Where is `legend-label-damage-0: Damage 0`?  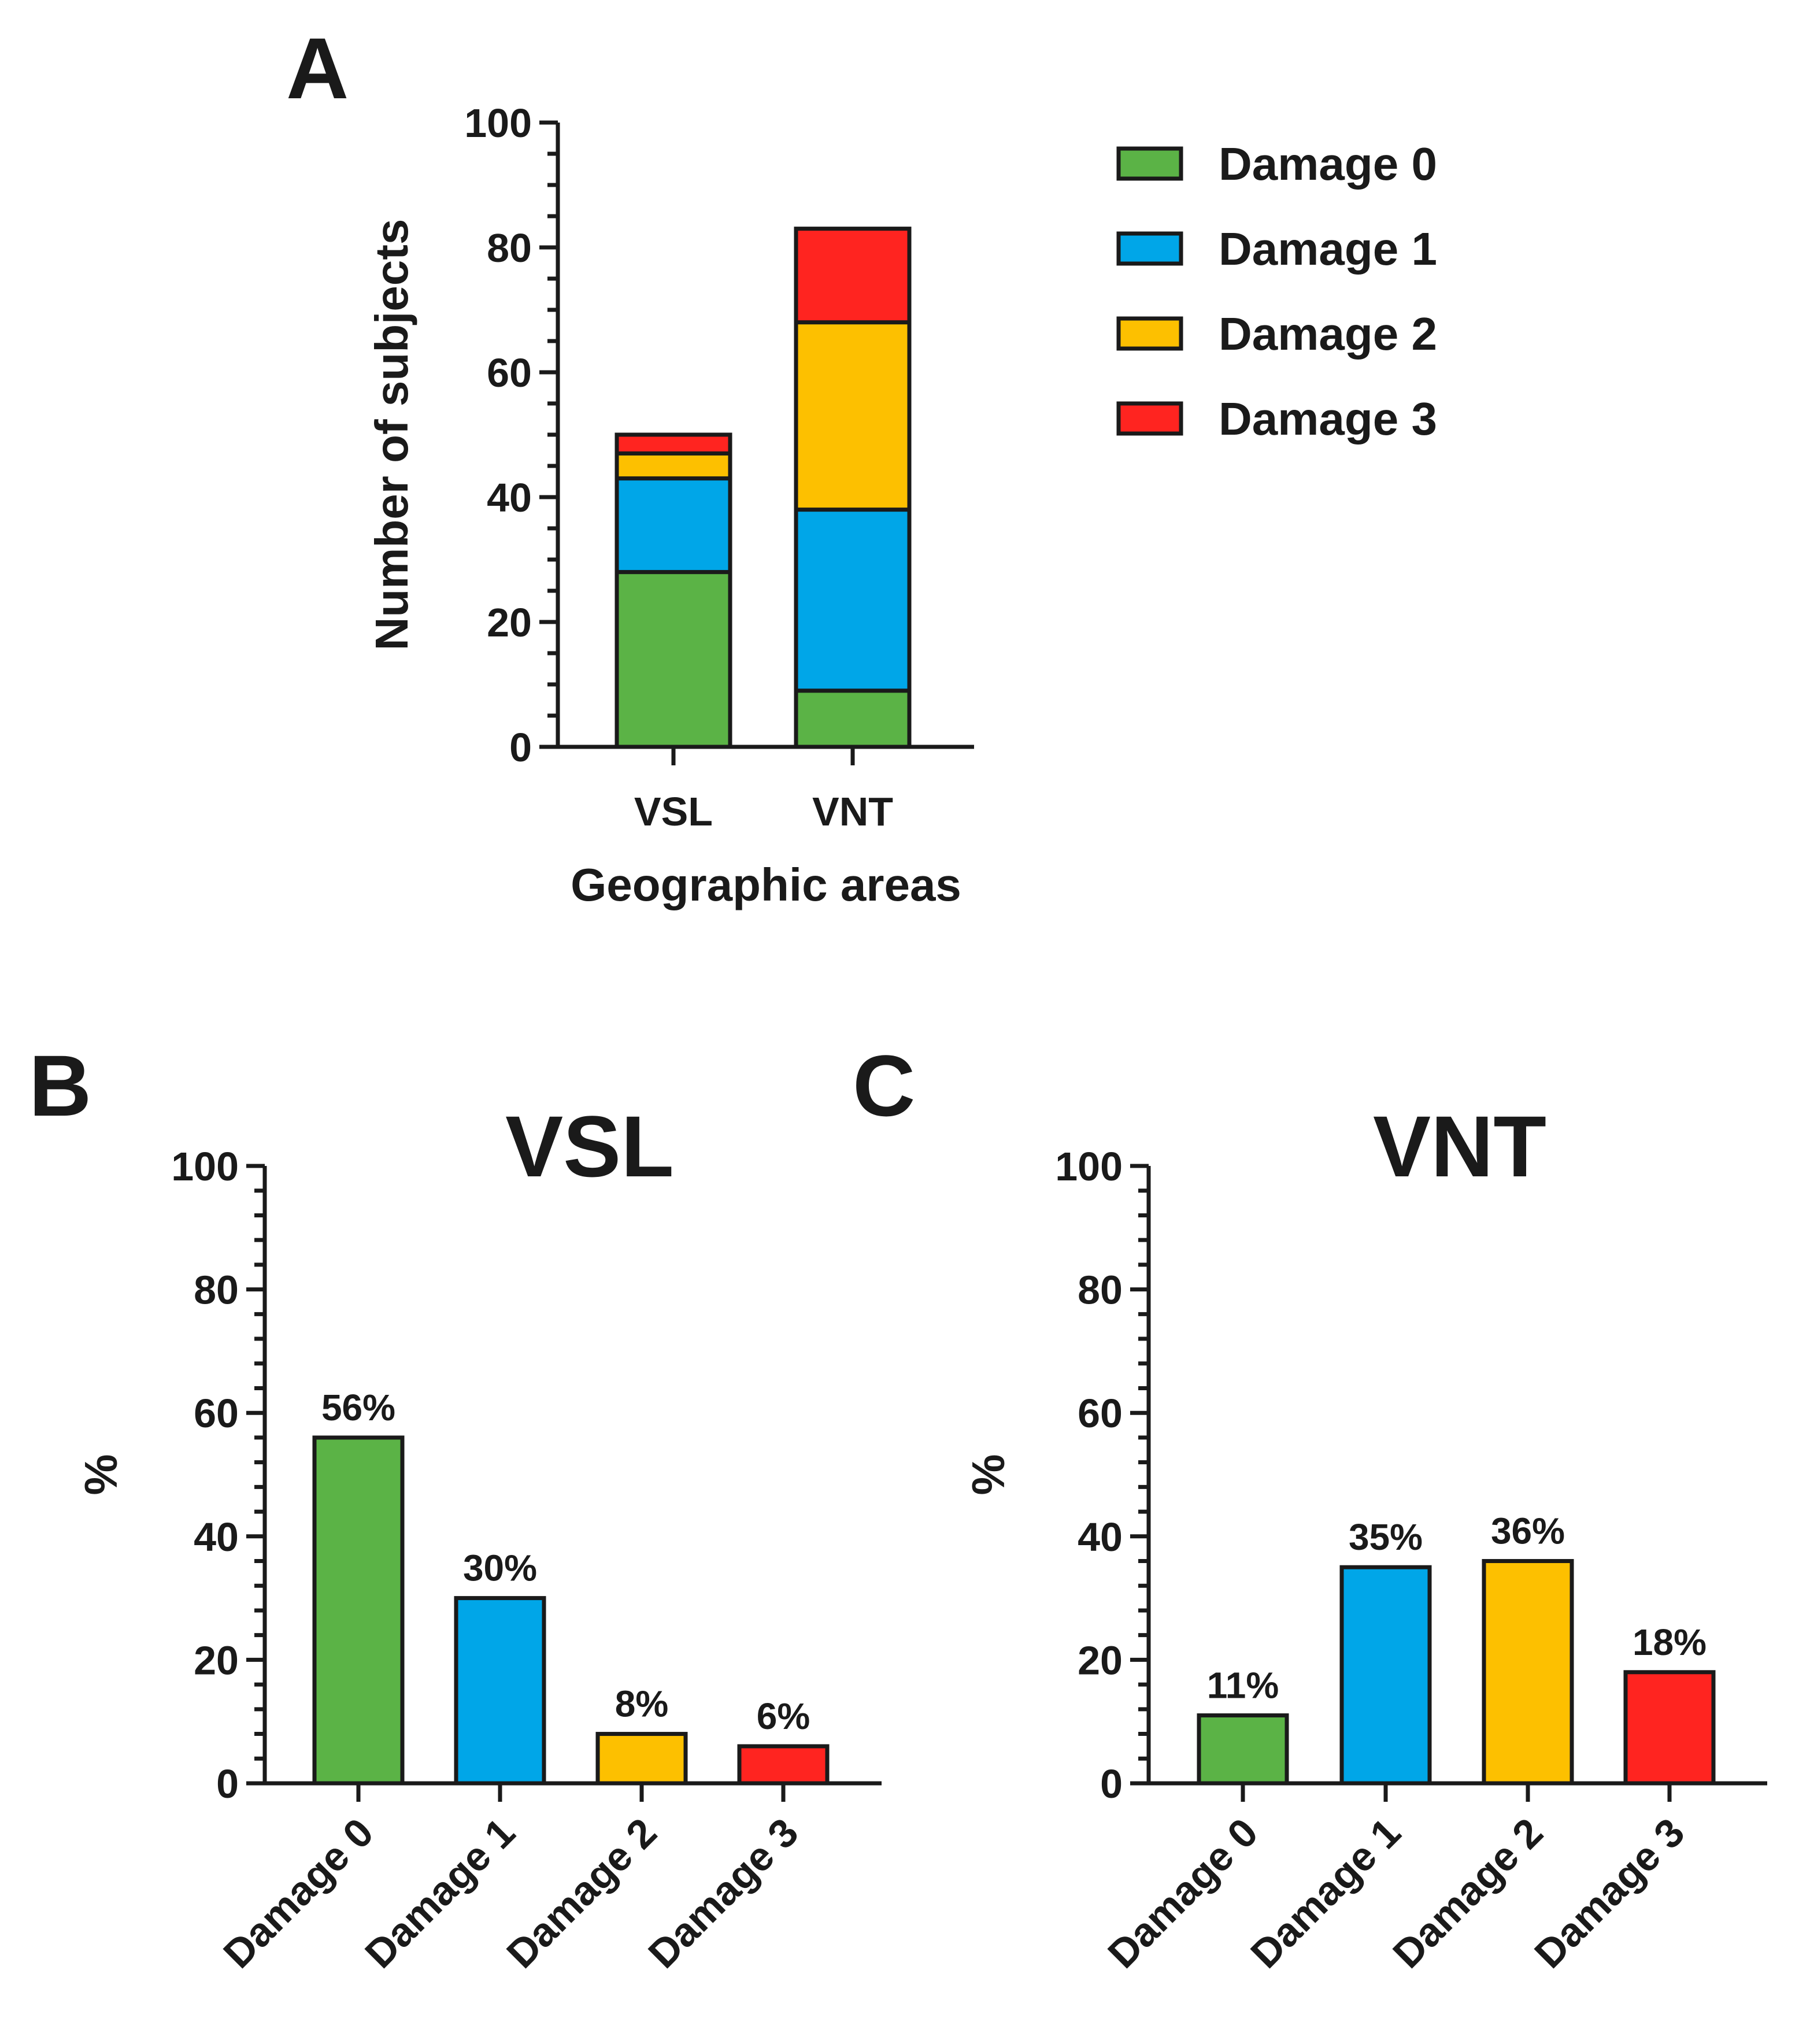 legend-label-damage-0: Damage 0 is located at coordinates (1328, 164).